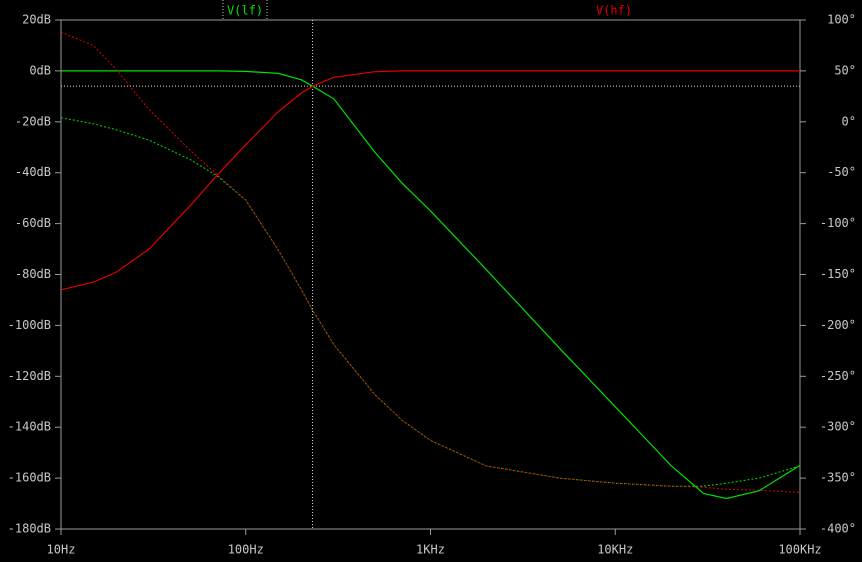 The height and width of the screenshot is (562, 862). I want to click on x-tick-label: 10Hz, so click(61, 550).